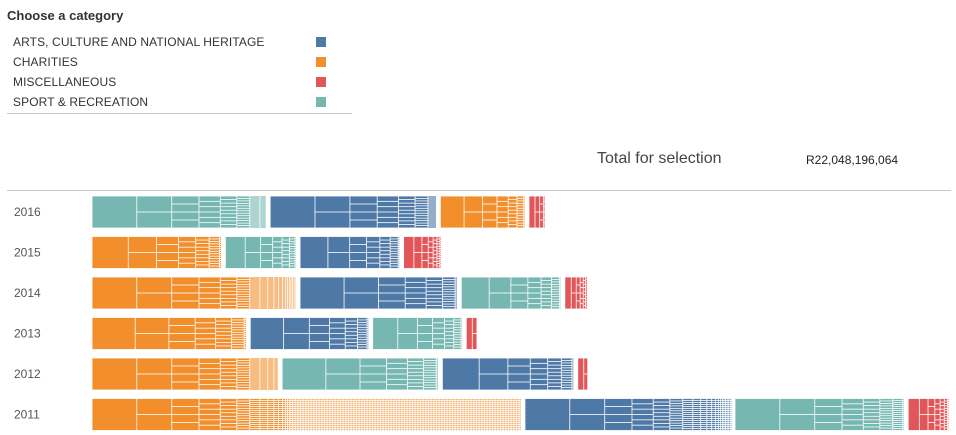  Describe the element at coordinates (628, 414) in the screenshot. I see `segment-2011-arts-culture-and-national-heritage` at that location.